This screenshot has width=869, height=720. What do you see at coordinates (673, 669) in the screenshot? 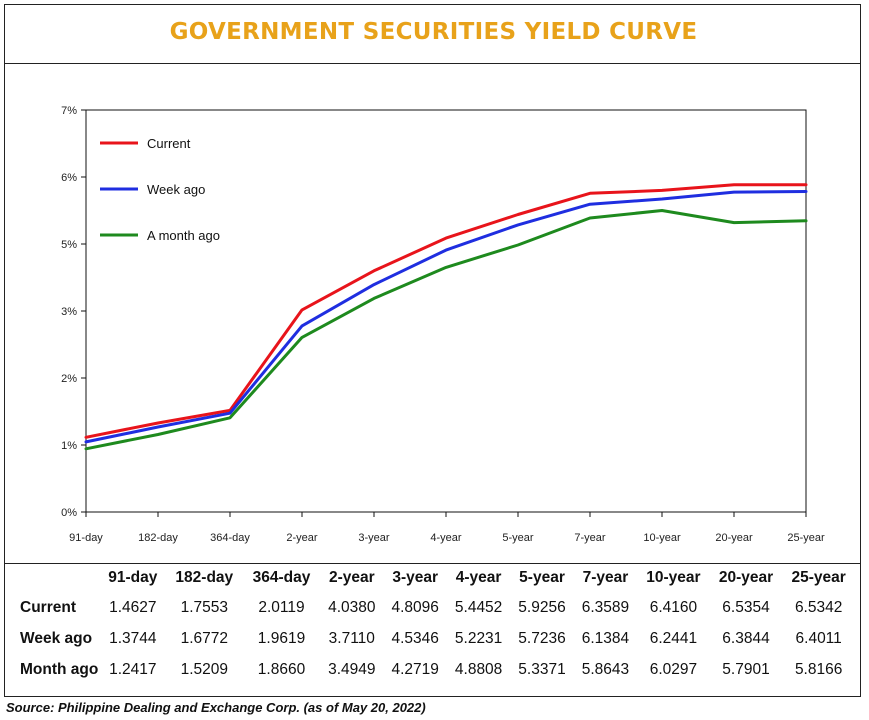
I see `table-cell: 6.0297` at bounding box center [673, 669].